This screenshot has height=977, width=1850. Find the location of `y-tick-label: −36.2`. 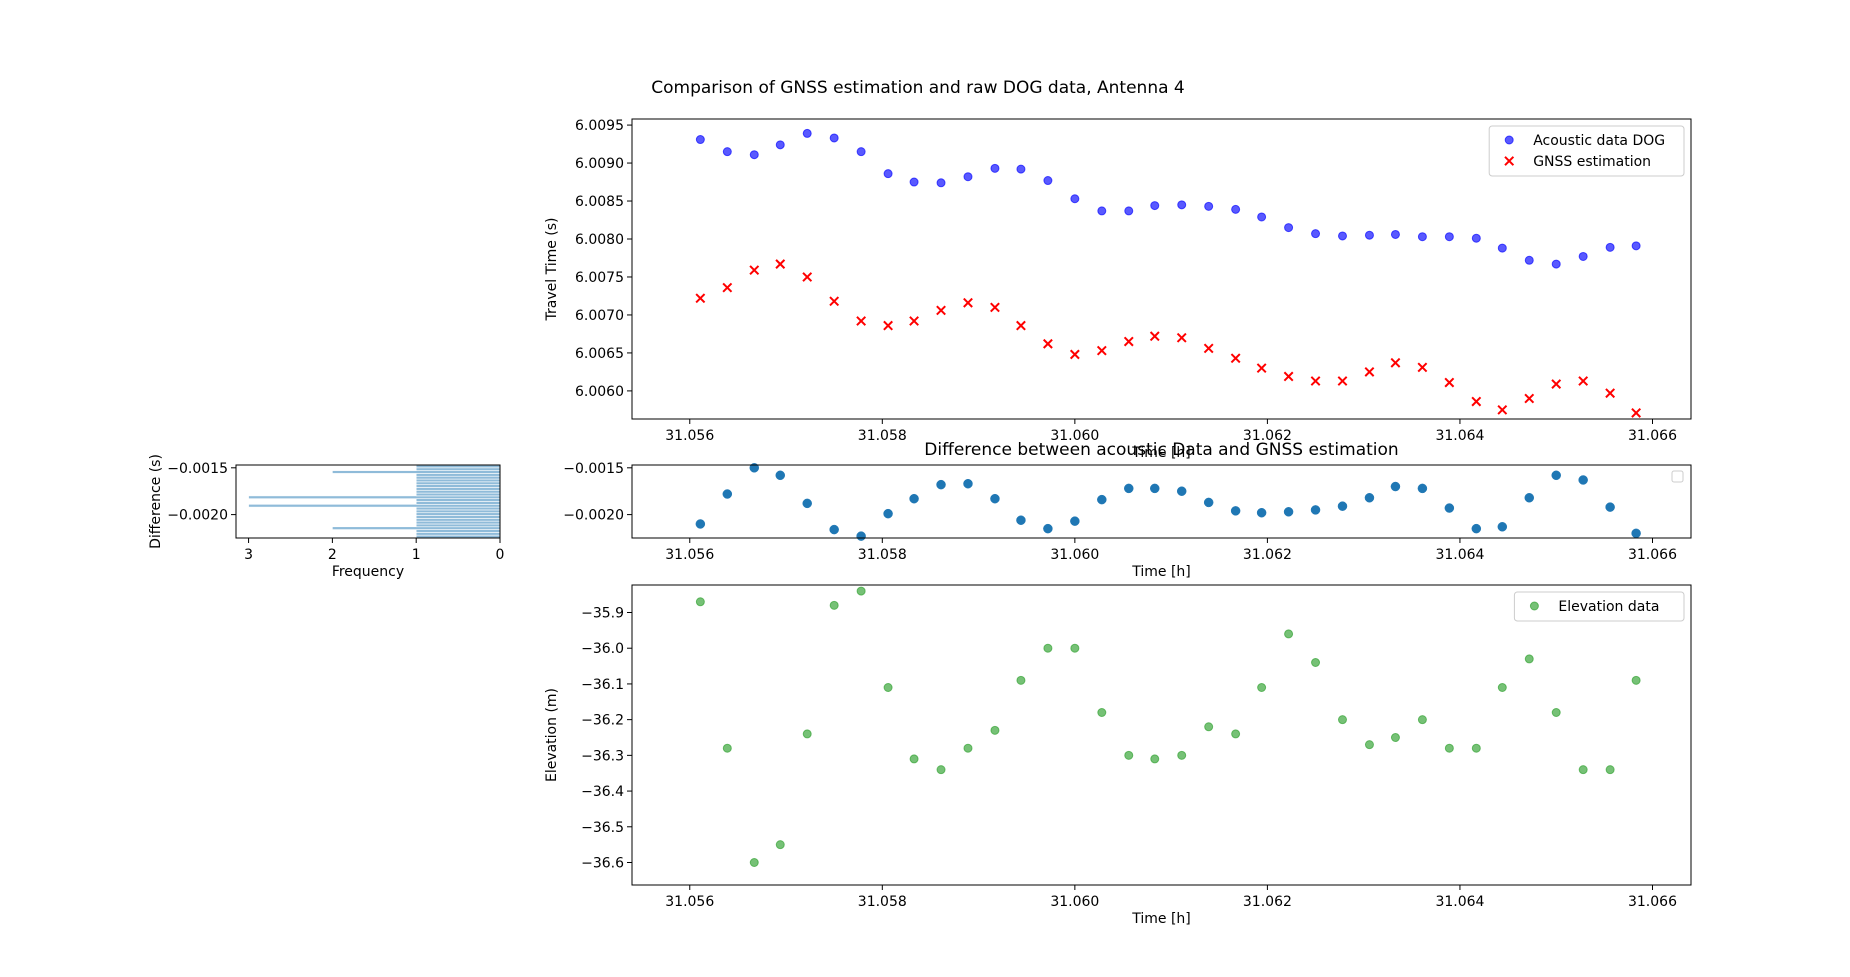

y-tick-label: −36.2 is located at coordinates (602, 721).